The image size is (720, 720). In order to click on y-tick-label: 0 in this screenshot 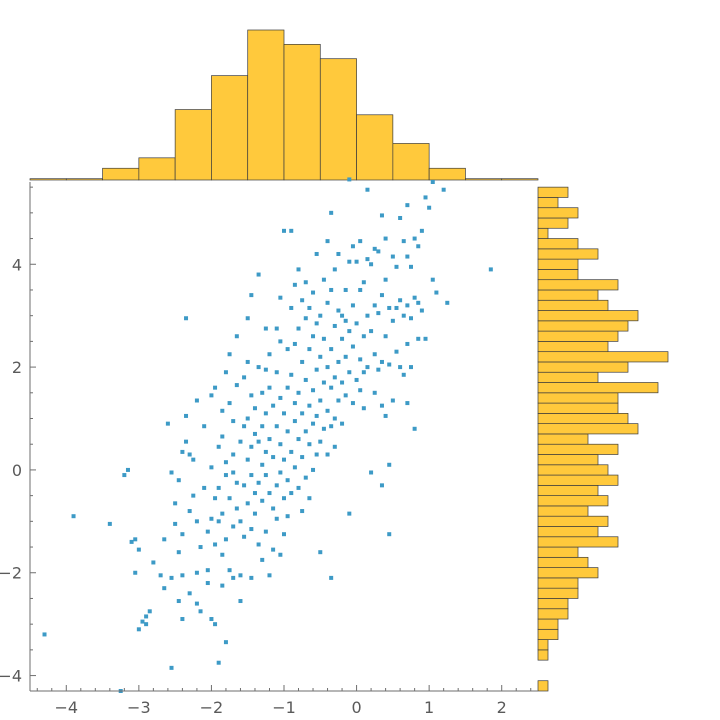, I will do `click(17, 470)`.